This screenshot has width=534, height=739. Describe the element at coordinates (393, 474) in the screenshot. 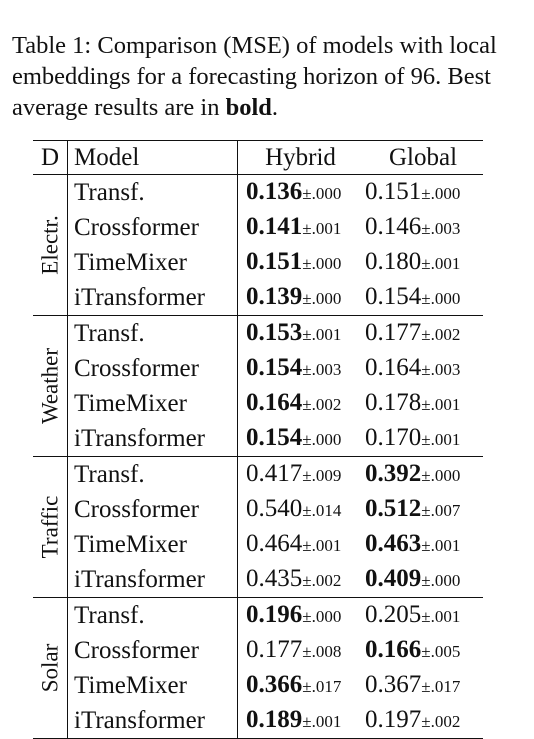

I see `global-value: 0.392` at that location.